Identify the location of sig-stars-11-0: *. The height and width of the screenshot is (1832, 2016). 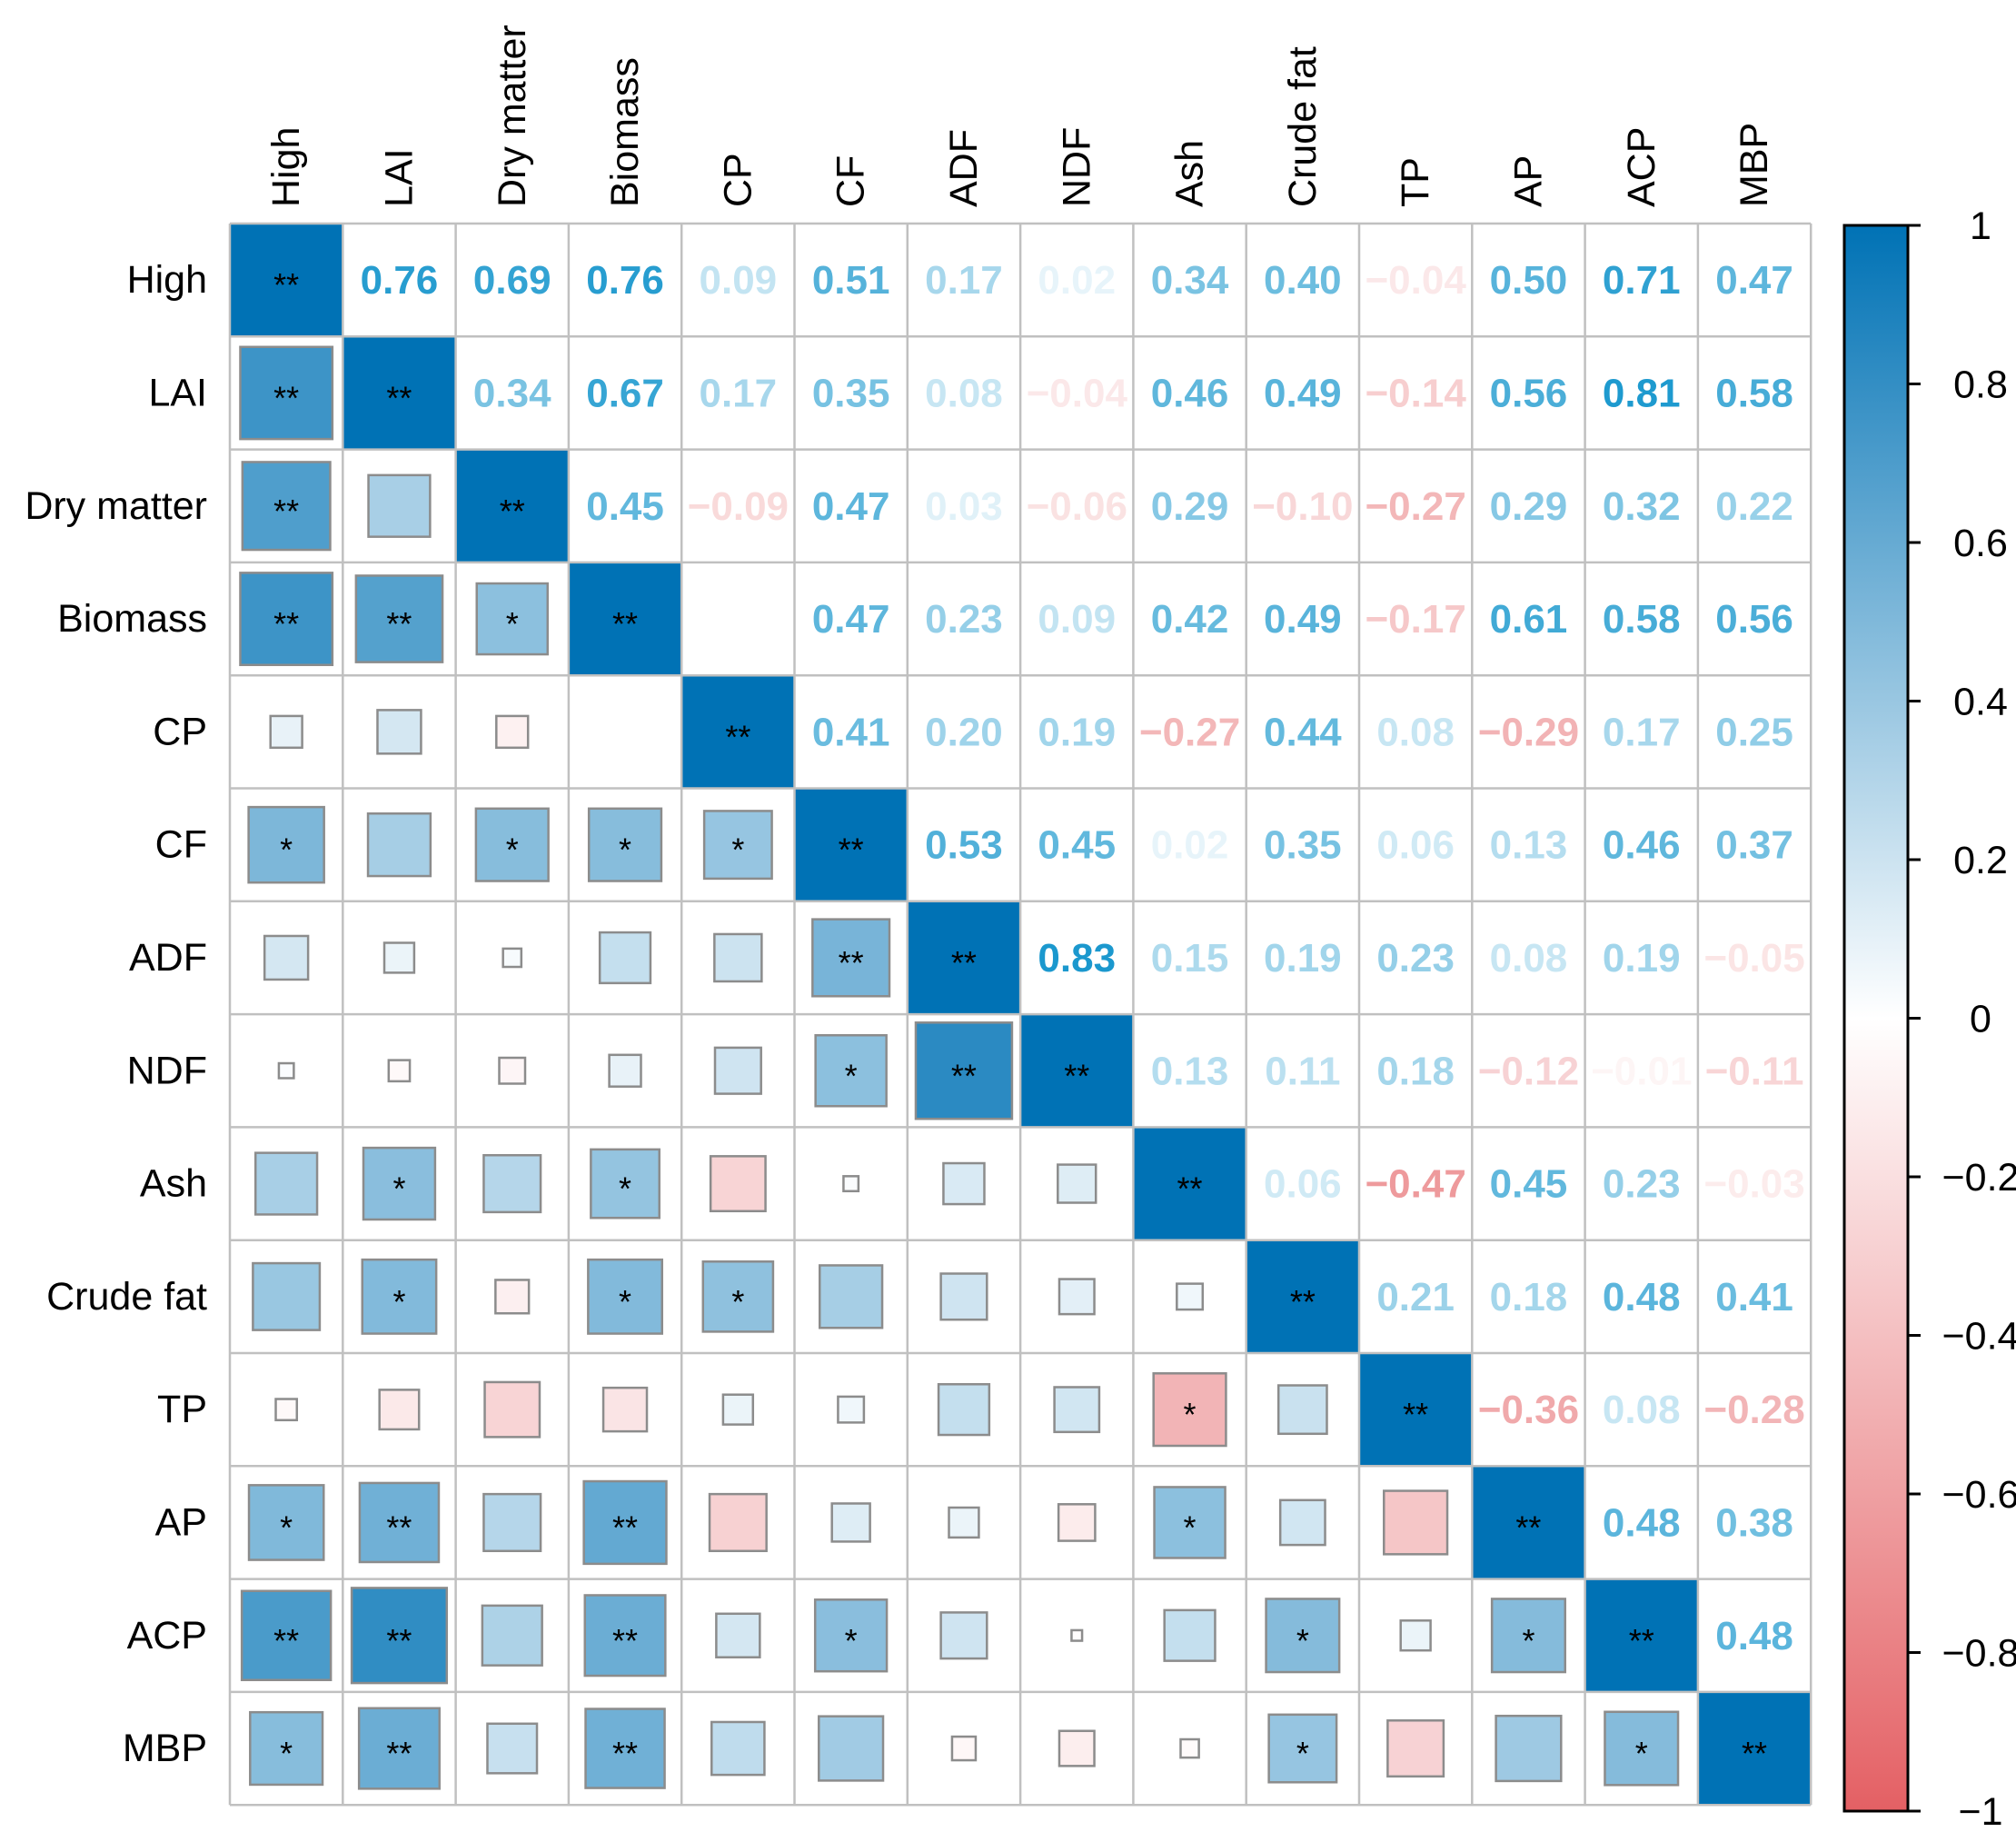
(286, 1527).